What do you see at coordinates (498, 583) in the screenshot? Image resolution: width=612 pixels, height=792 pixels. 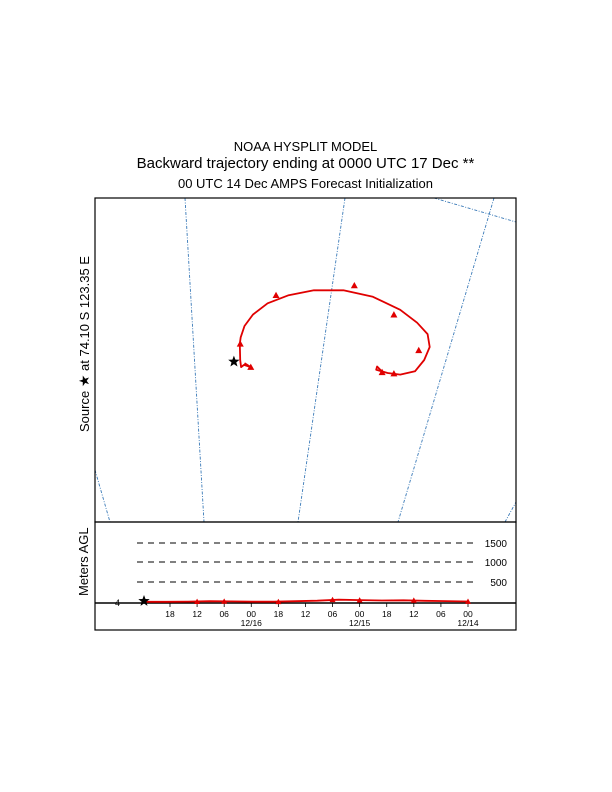 I see `altitude-tick-label: 500` at bounding box center [498, 583].